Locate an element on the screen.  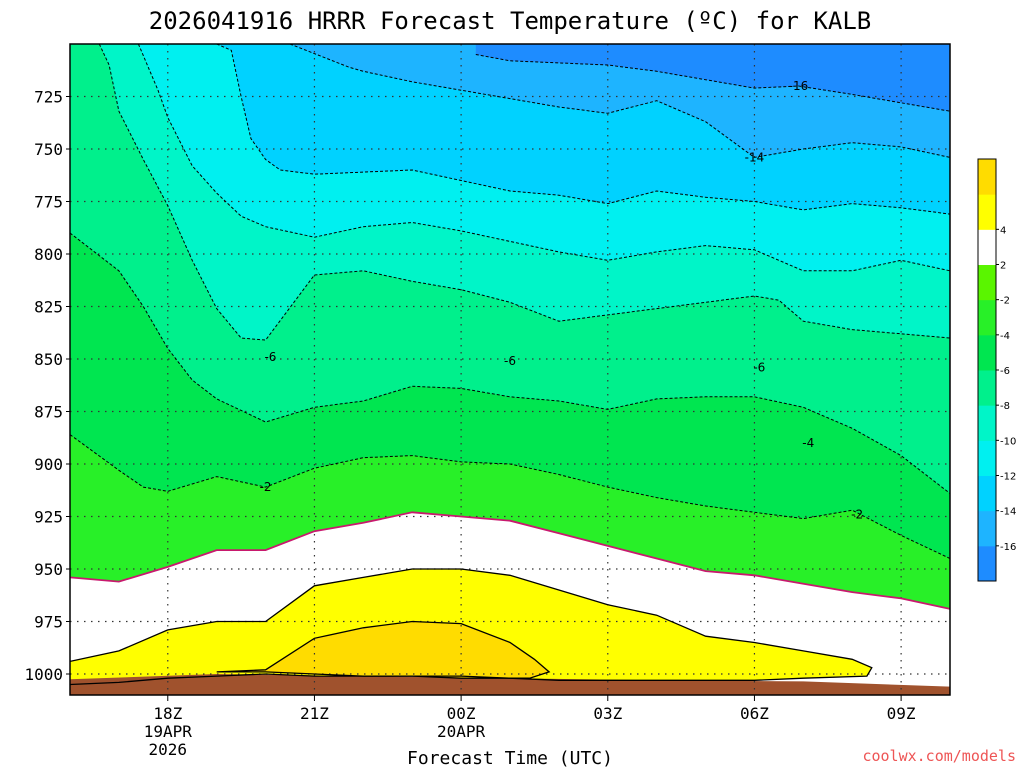
y-tick-label-950: 950 is located at coordinates (48, 569).